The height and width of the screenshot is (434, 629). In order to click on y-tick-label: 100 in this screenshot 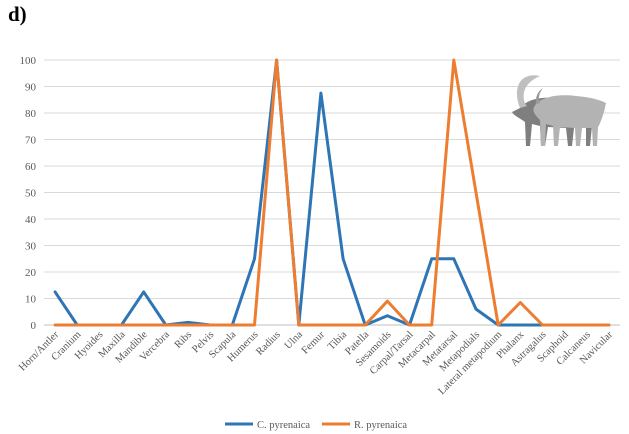, I will do `click(28, 61)`.